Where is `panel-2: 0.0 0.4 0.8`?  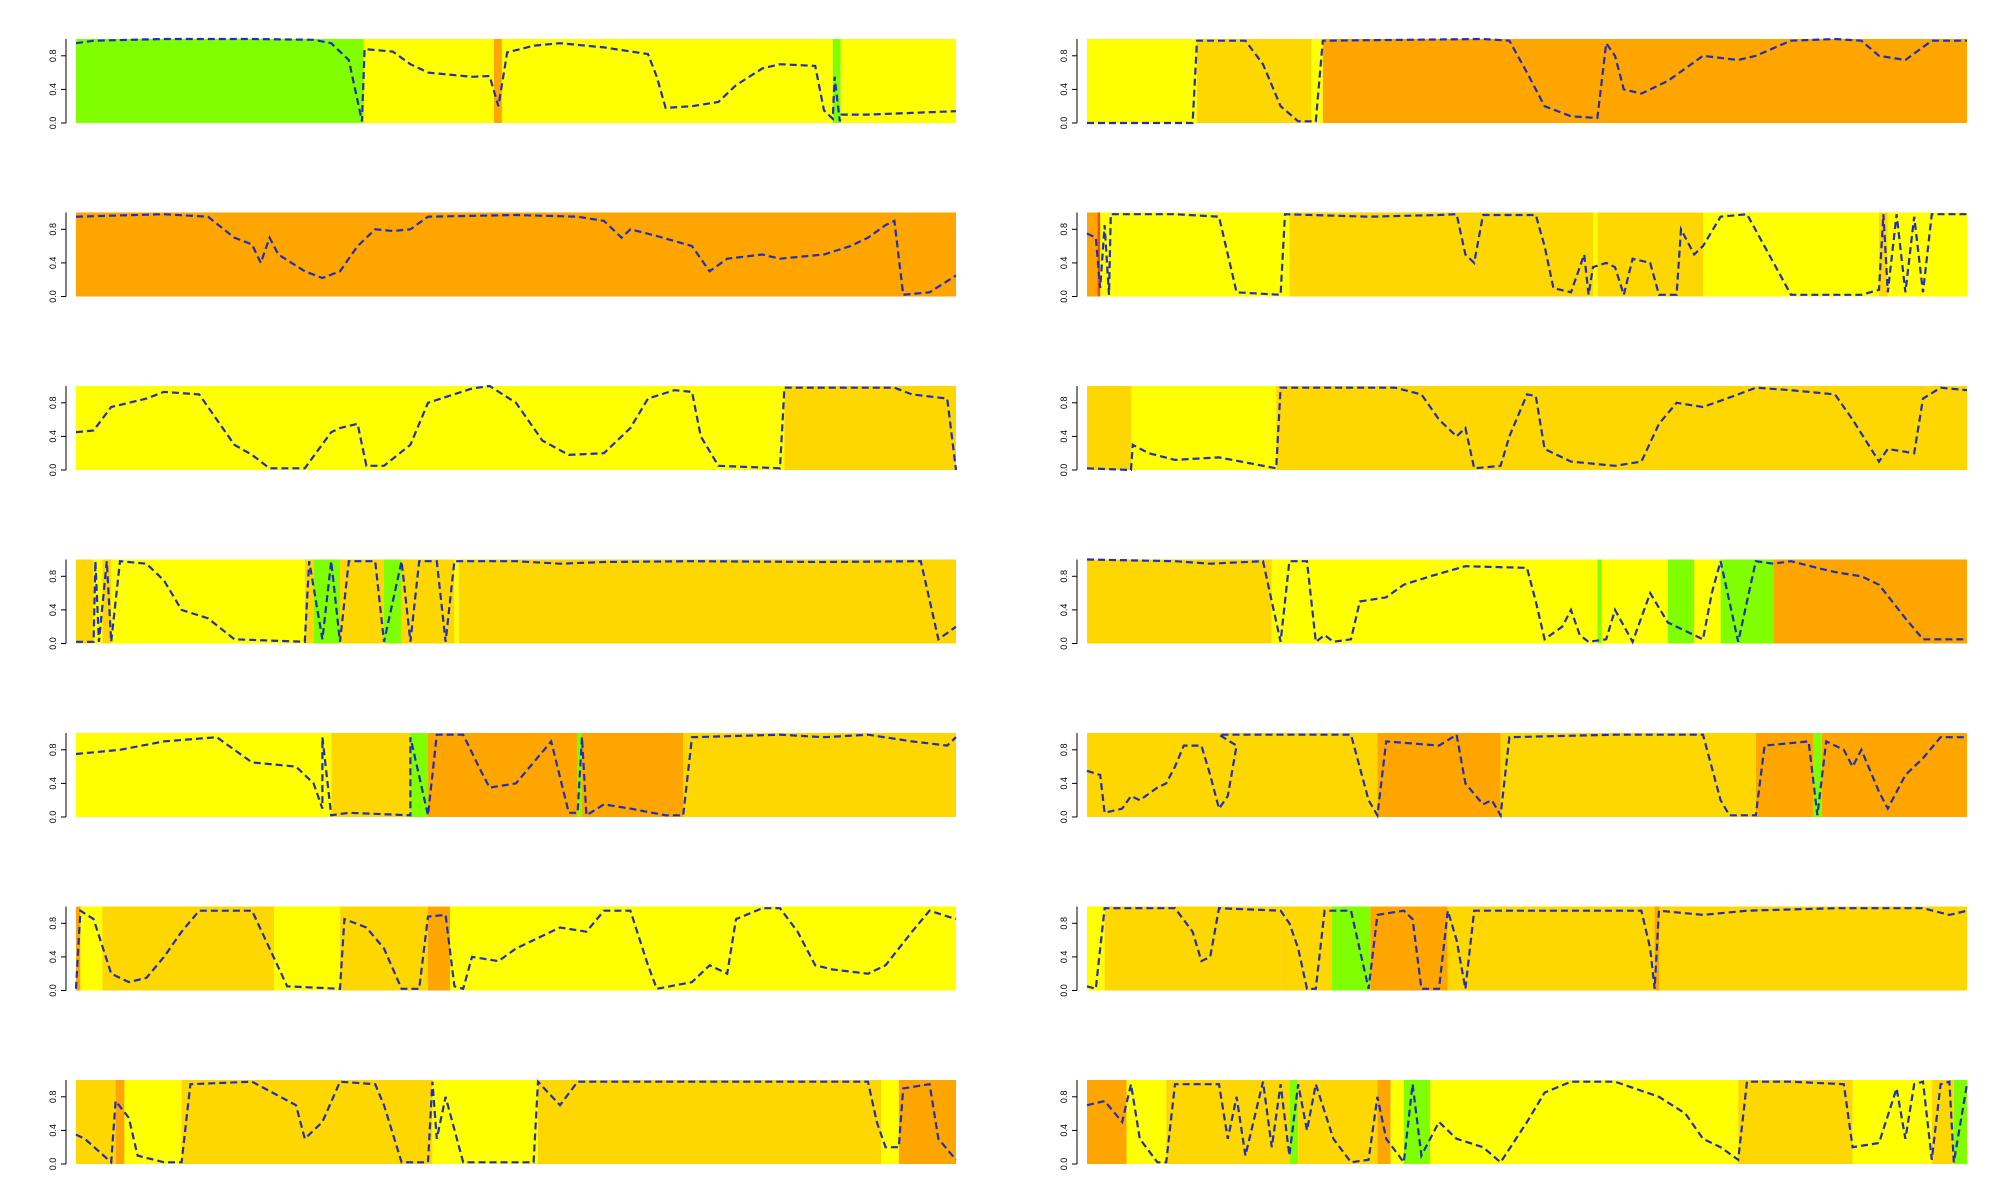 panel-2: 0.0 0.4 0.8 is located at coordinates (1513, 83).